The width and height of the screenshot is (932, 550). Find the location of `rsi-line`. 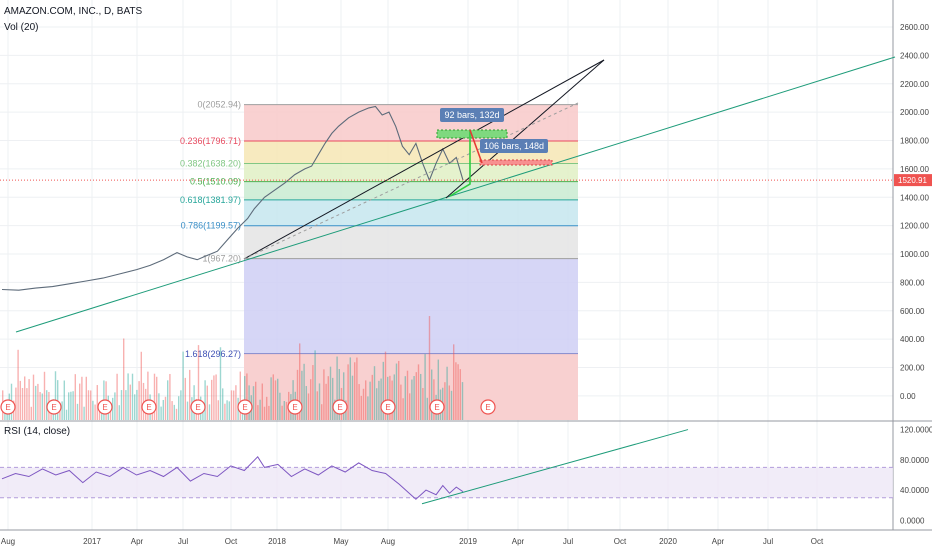

rsi-line is located at coordinates (232, 478).